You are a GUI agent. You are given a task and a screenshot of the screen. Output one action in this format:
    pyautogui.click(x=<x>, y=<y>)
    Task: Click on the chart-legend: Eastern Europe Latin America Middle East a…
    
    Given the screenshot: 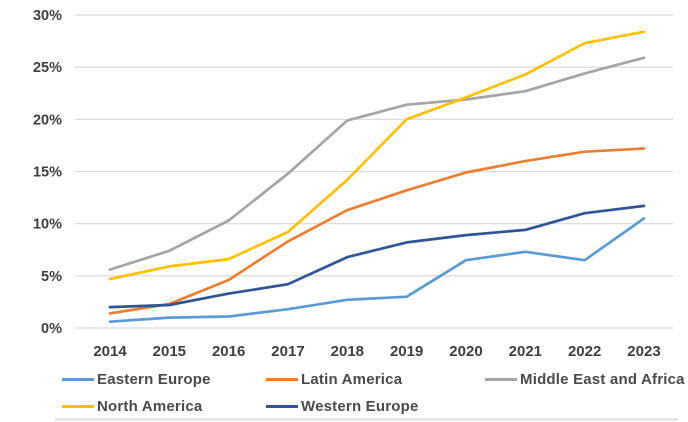 What is the action you would take?
    pyautogui.click(x=373, y=392)
    